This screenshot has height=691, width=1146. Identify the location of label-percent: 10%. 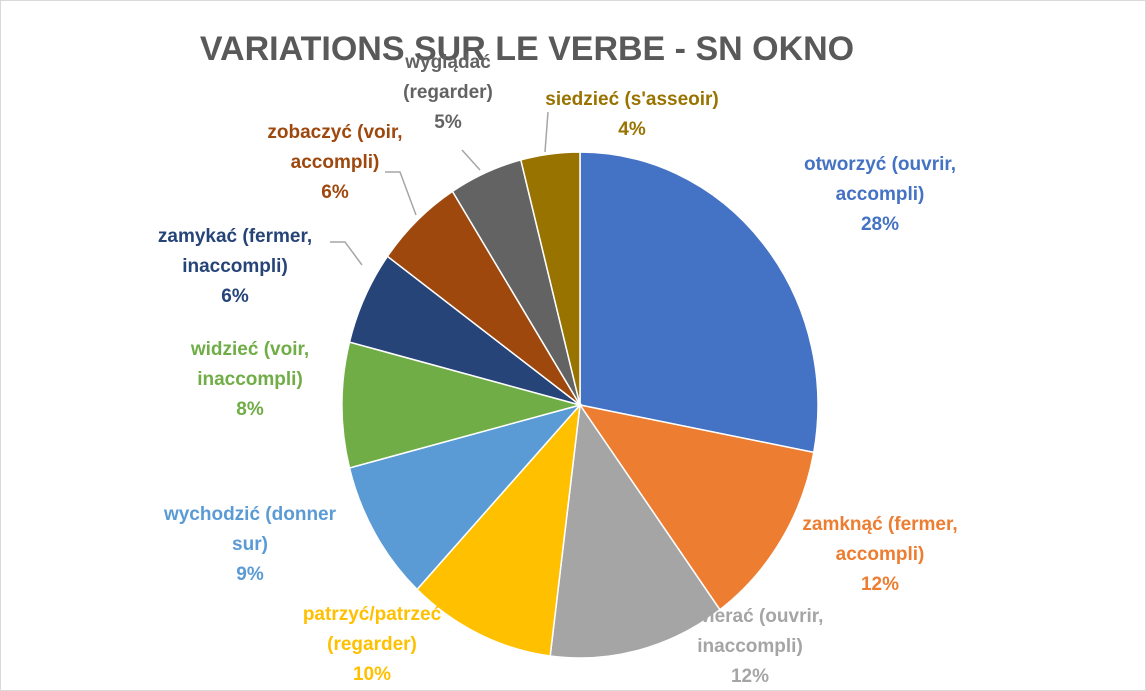
(372, 674).